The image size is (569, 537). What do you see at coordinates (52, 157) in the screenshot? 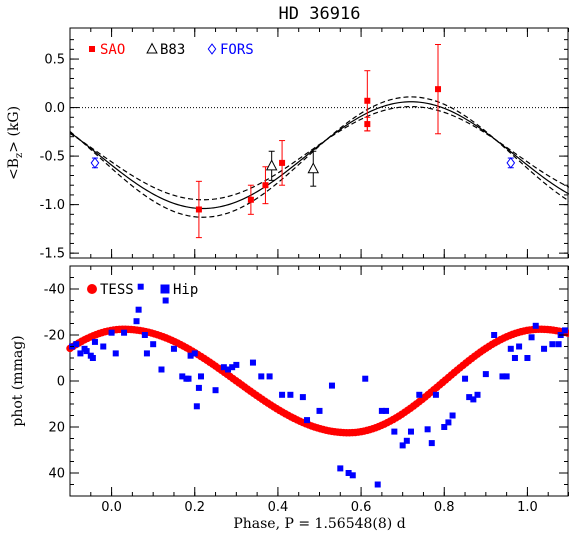
I see `y-tick-label: -0.5` at bounding box center [52, 157].